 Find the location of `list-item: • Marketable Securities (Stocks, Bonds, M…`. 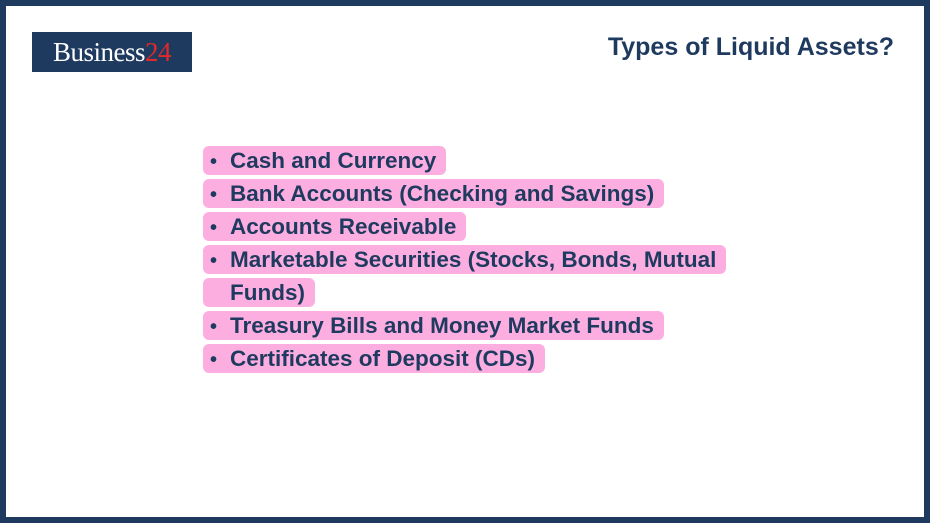

list-item: • Marketable Securities (Stocks, Bonds, M… is located at coordinates (473, 276).